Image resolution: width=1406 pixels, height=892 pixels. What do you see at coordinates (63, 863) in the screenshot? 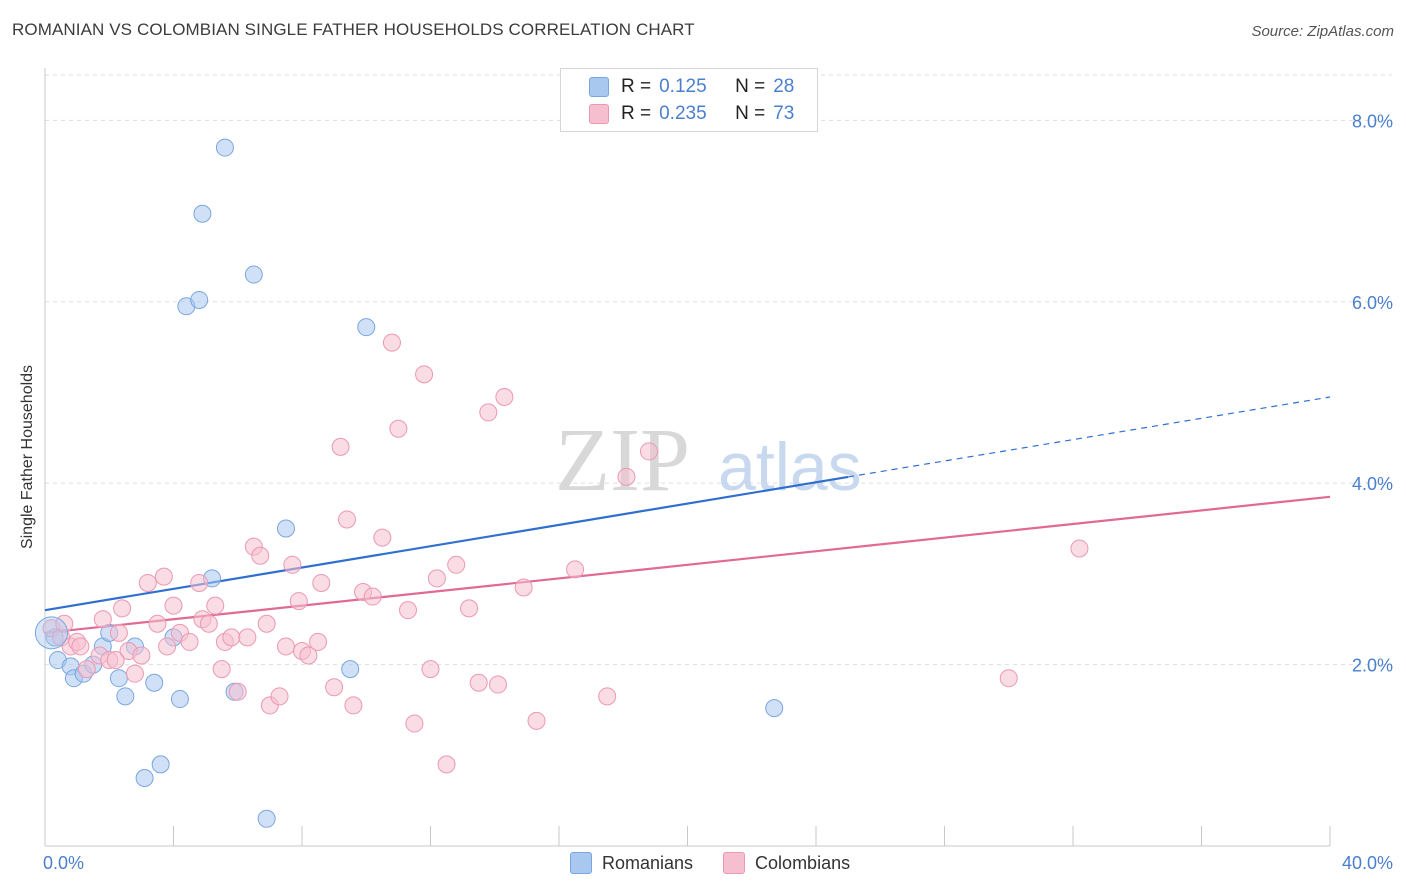
I see `x-tick-label-min: 0.0%` at bounding box center [63, 863].